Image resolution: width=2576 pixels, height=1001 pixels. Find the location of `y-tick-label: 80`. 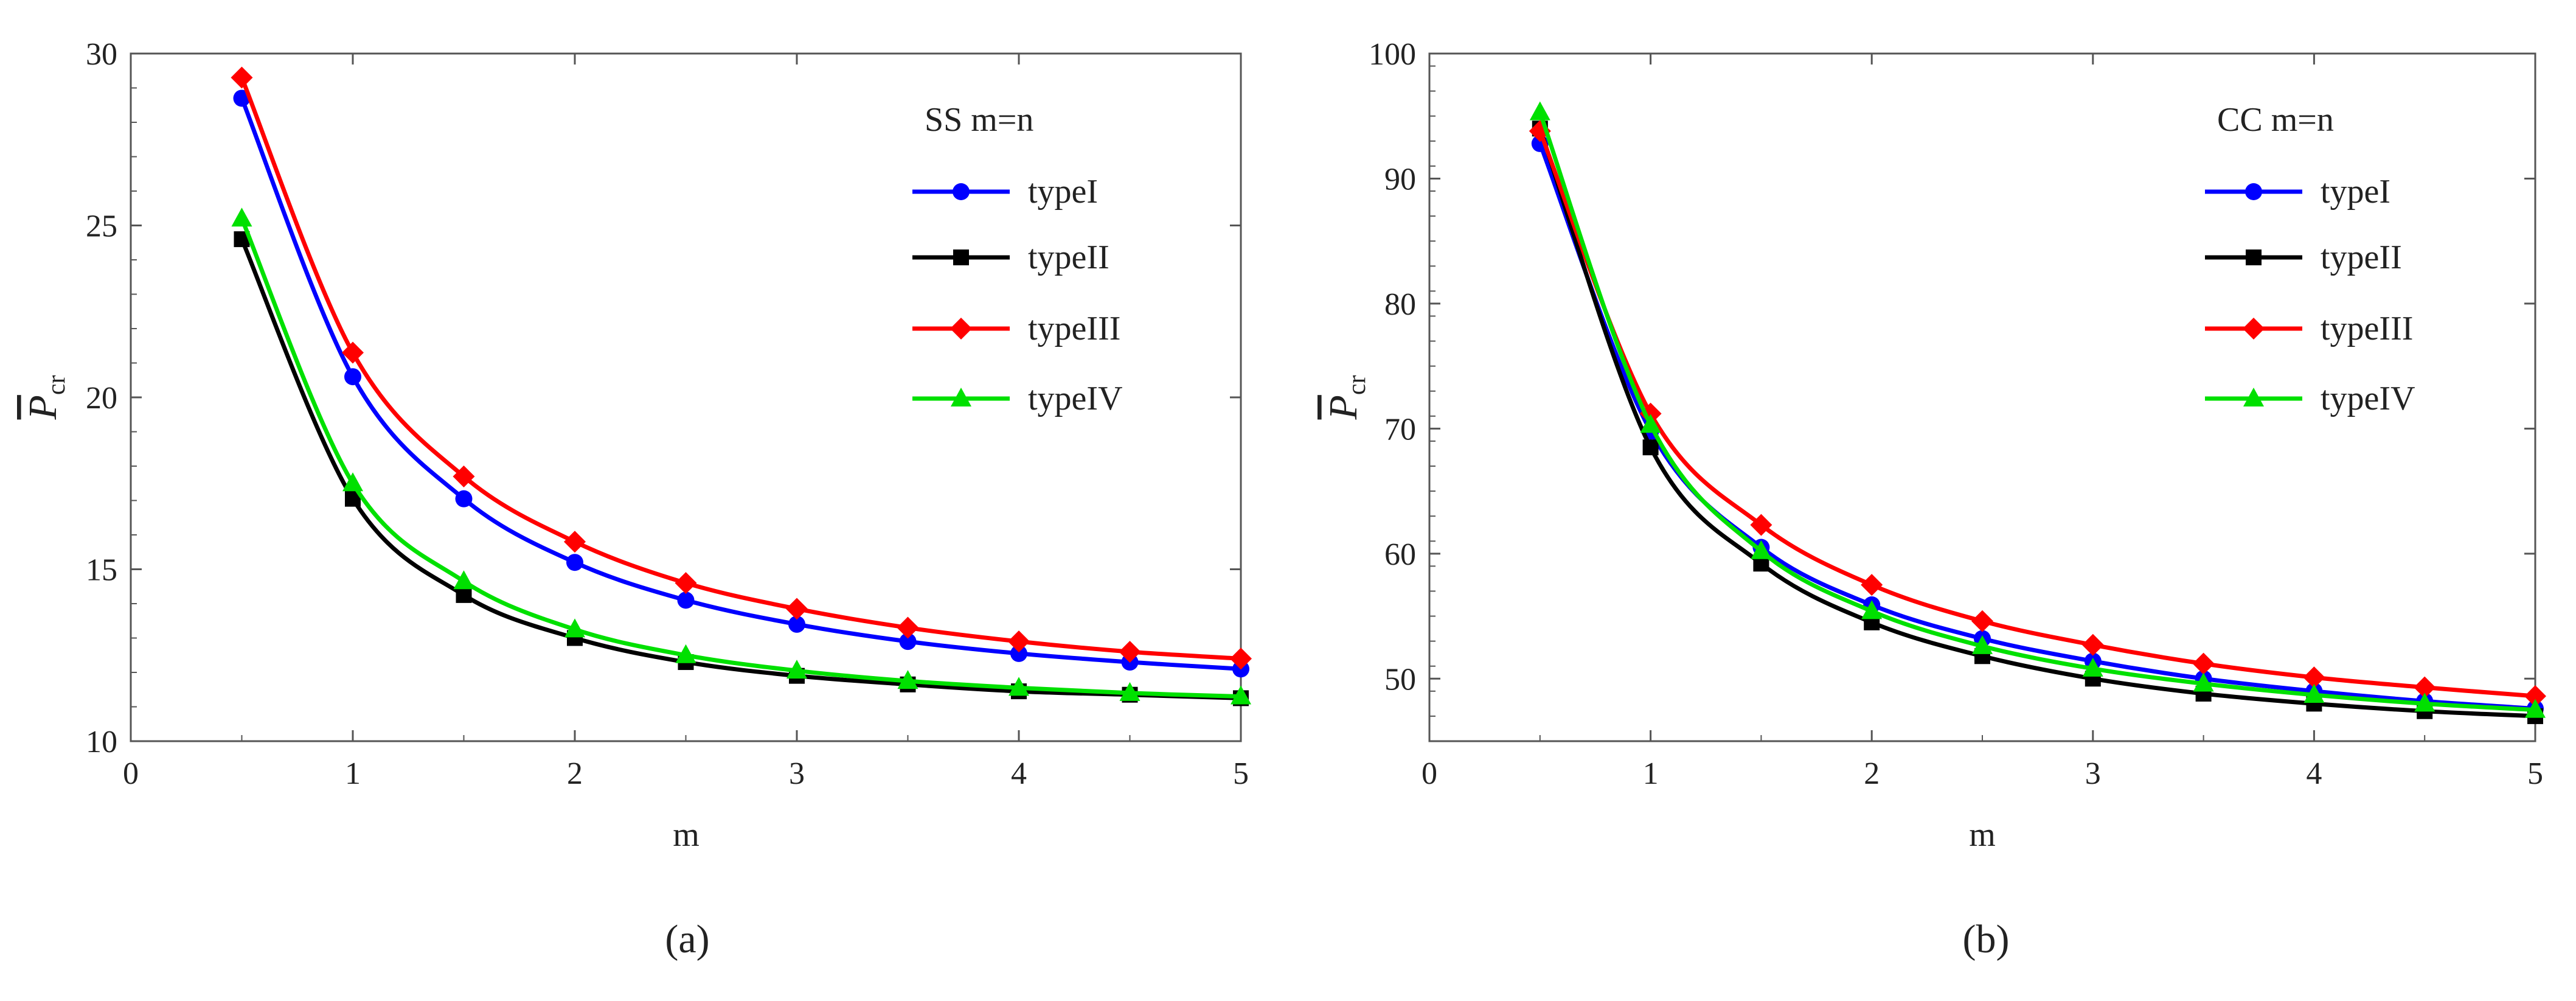

y-tick-label: 80 is located at coordinates (1400, 304).